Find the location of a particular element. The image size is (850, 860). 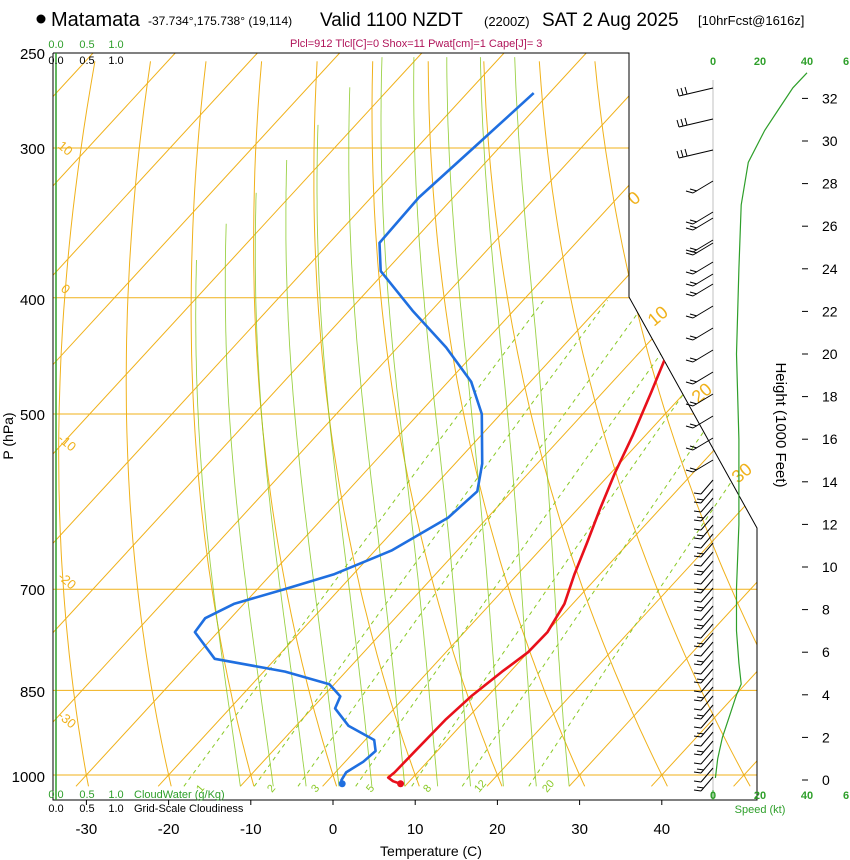

wind-barb-column is located at coordinates (695, 440).